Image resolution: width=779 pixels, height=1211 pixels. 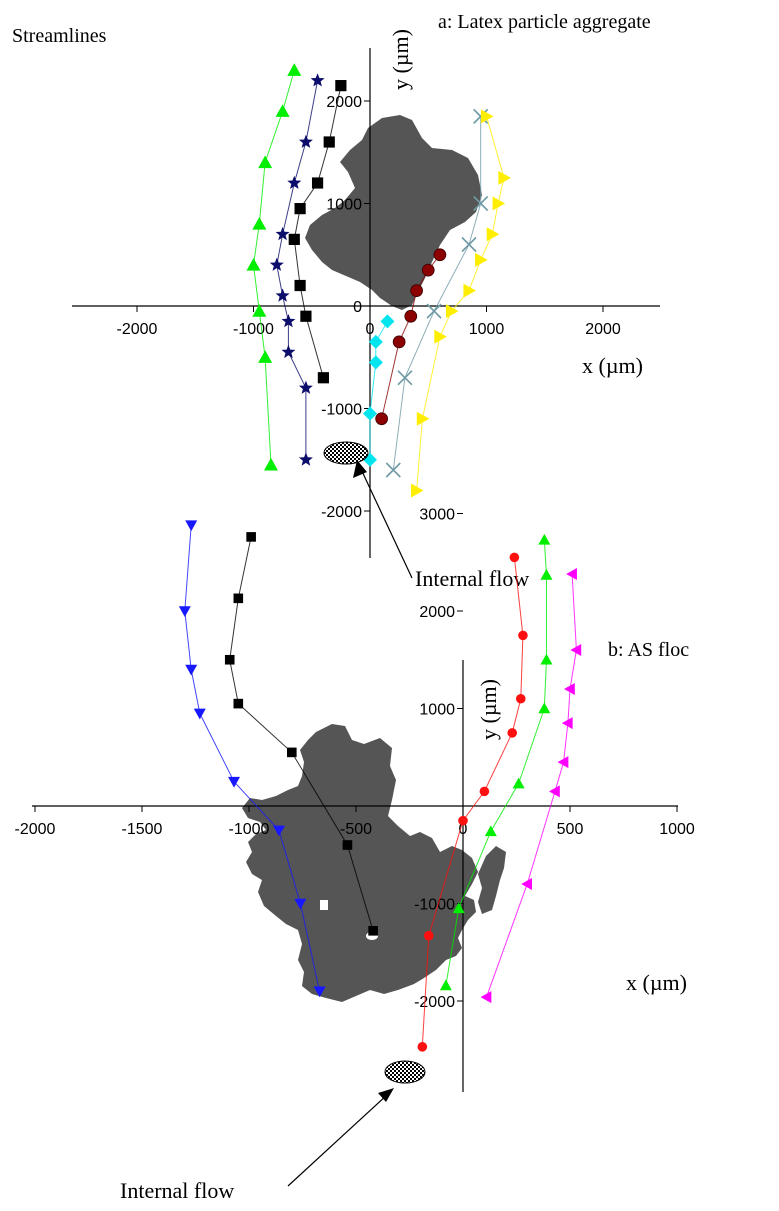 What do you see at coordinates (472, 578) in the screenshot?
I see `panel-a-annotation: Internal flow` at bounding box center [472, 578].